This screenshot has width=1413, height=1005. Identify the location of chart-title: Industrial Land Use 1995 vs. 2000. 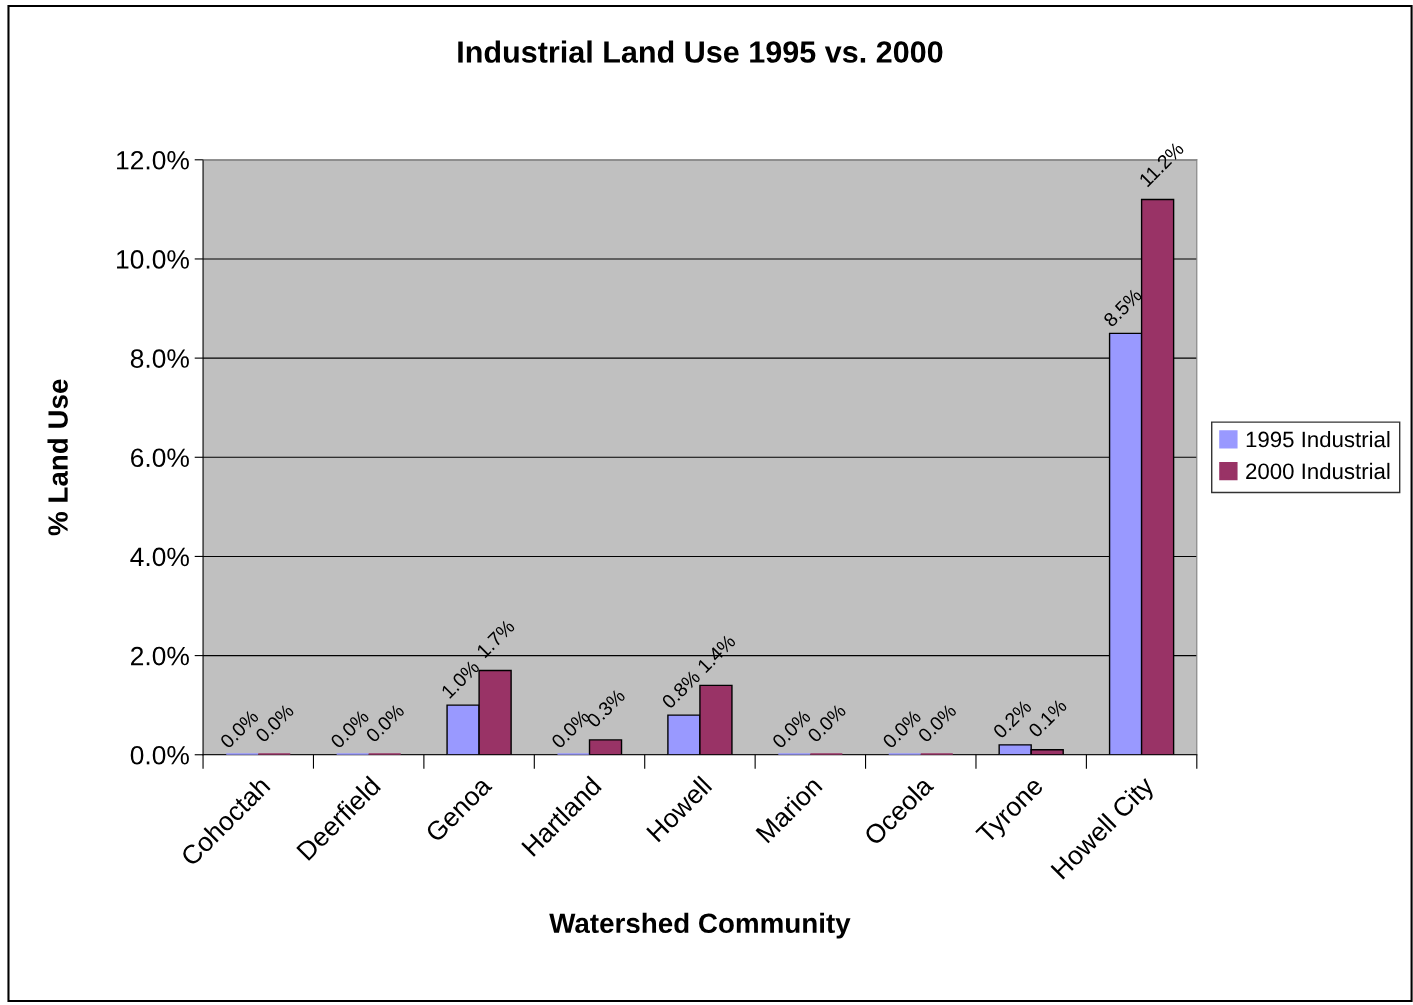
(700, 51).